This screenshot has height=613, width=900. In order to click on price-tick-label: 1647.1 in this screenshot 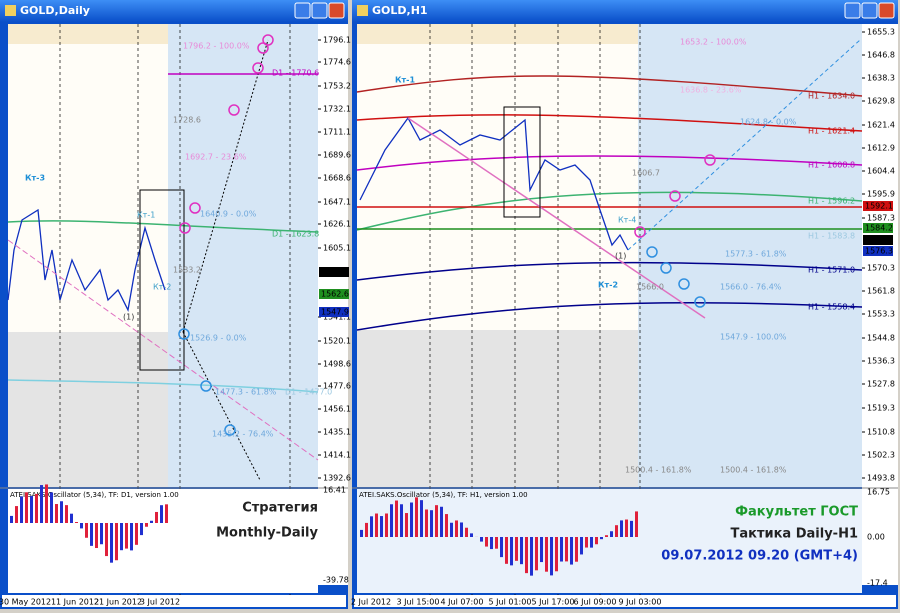, I will do `click(337, 202)`.